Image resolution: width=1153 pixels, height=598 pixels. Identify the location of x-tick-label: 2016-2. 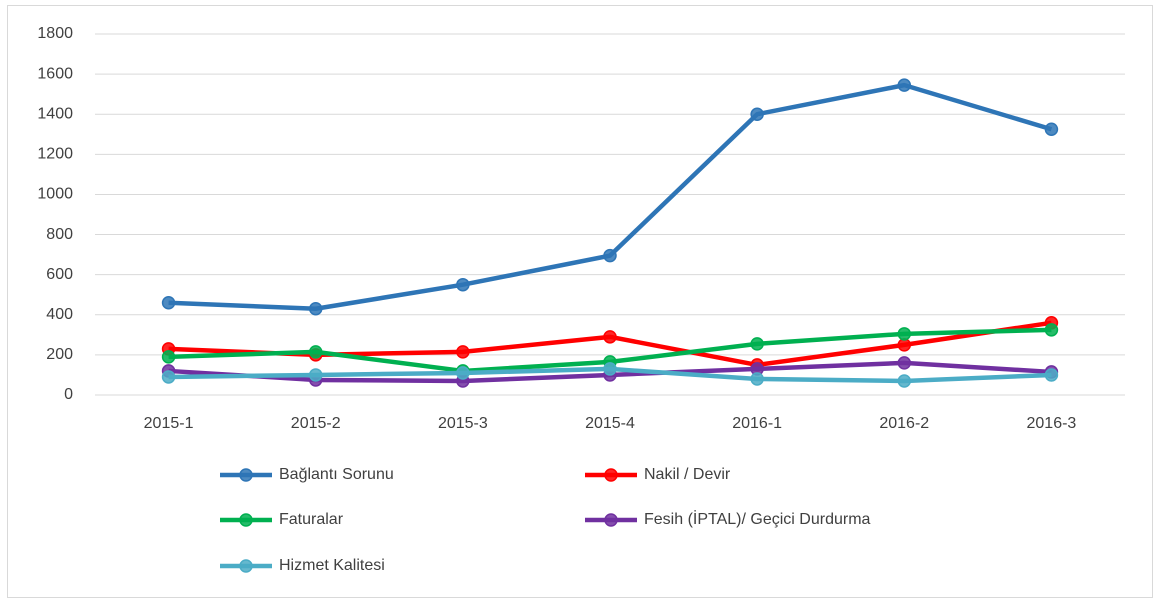
(904, 423).